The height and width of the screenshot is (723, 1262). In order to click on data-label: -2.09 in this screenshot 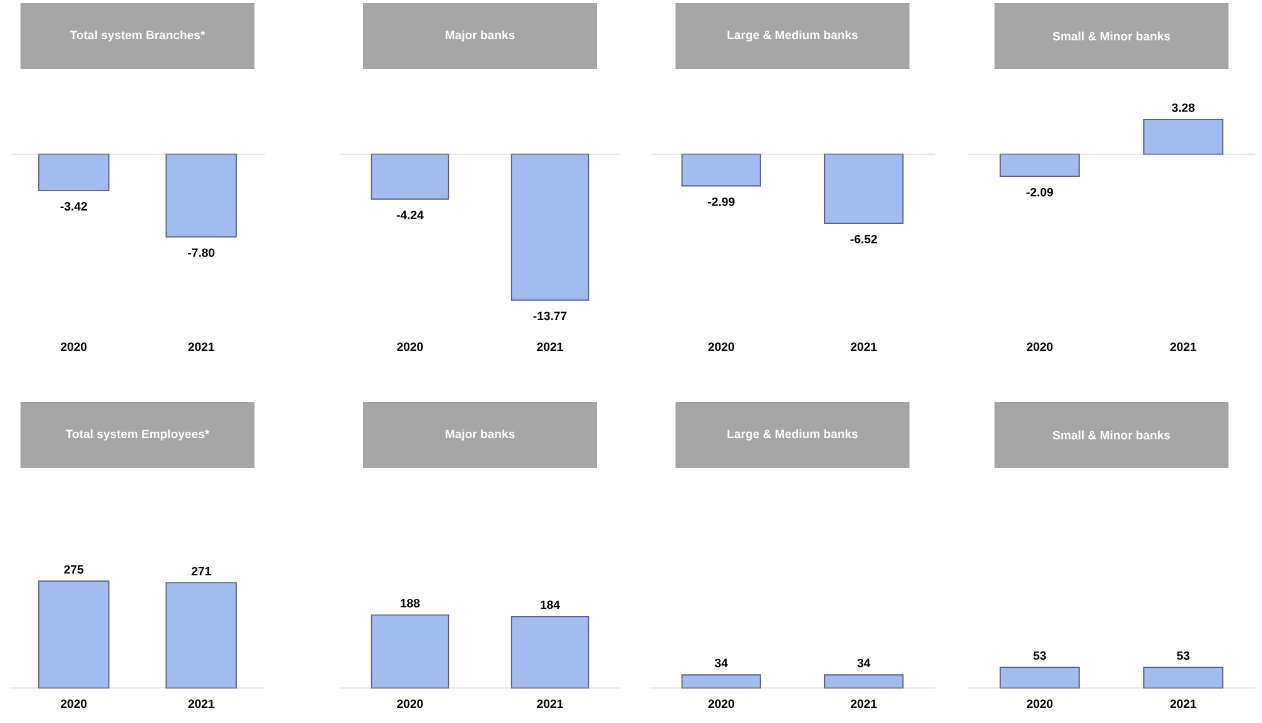, I will do `click(1039, 192)`.